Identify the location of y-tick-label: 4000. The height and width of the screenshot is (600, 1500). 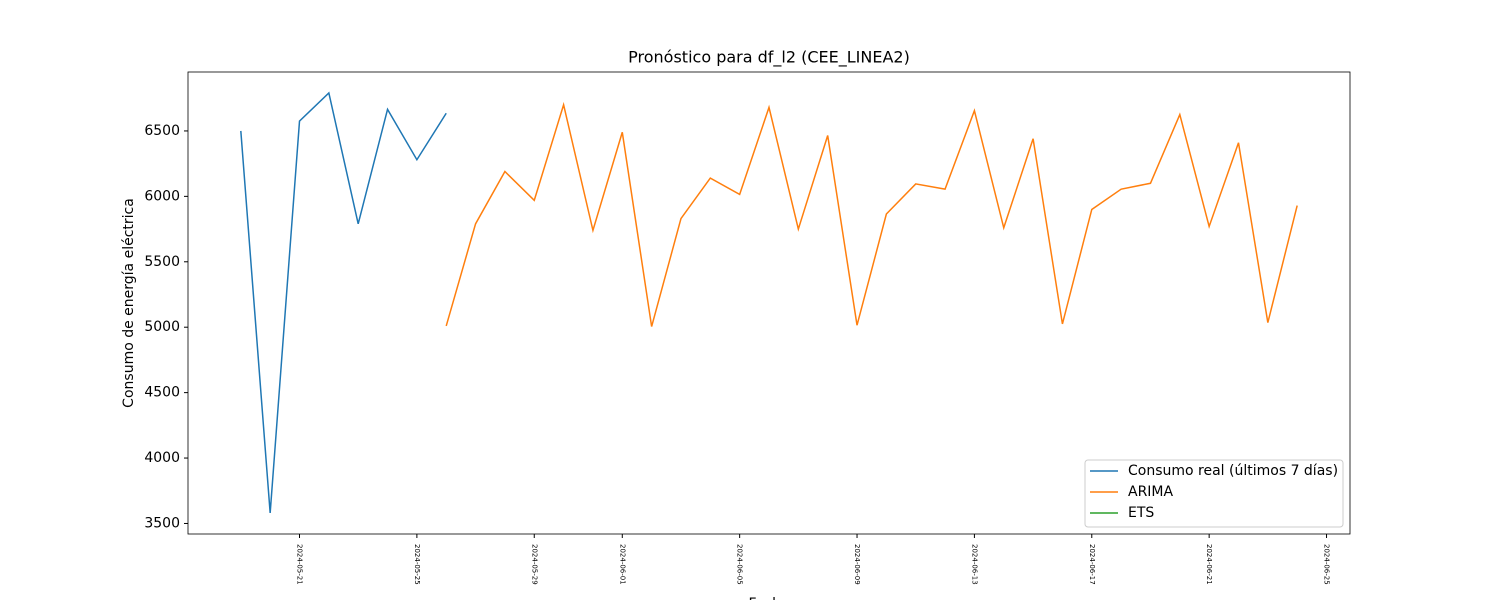
(162, 458).